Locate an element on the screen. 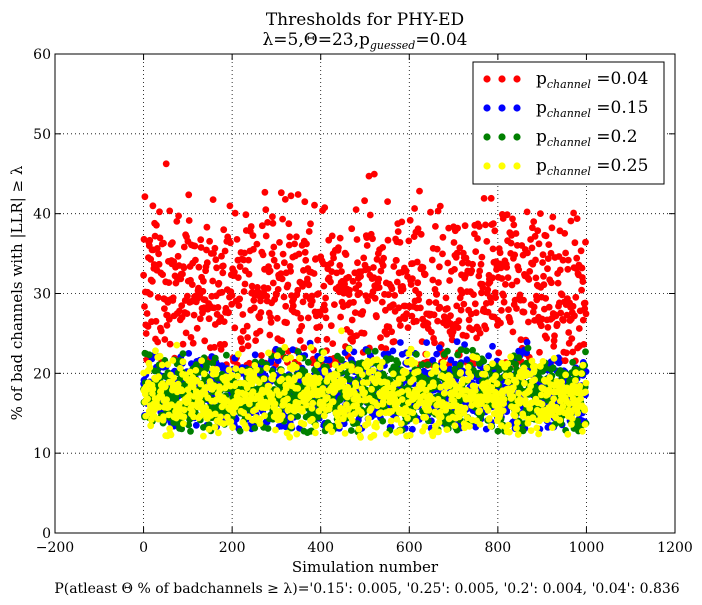  legend-marker is located at coordinates (487, 79).